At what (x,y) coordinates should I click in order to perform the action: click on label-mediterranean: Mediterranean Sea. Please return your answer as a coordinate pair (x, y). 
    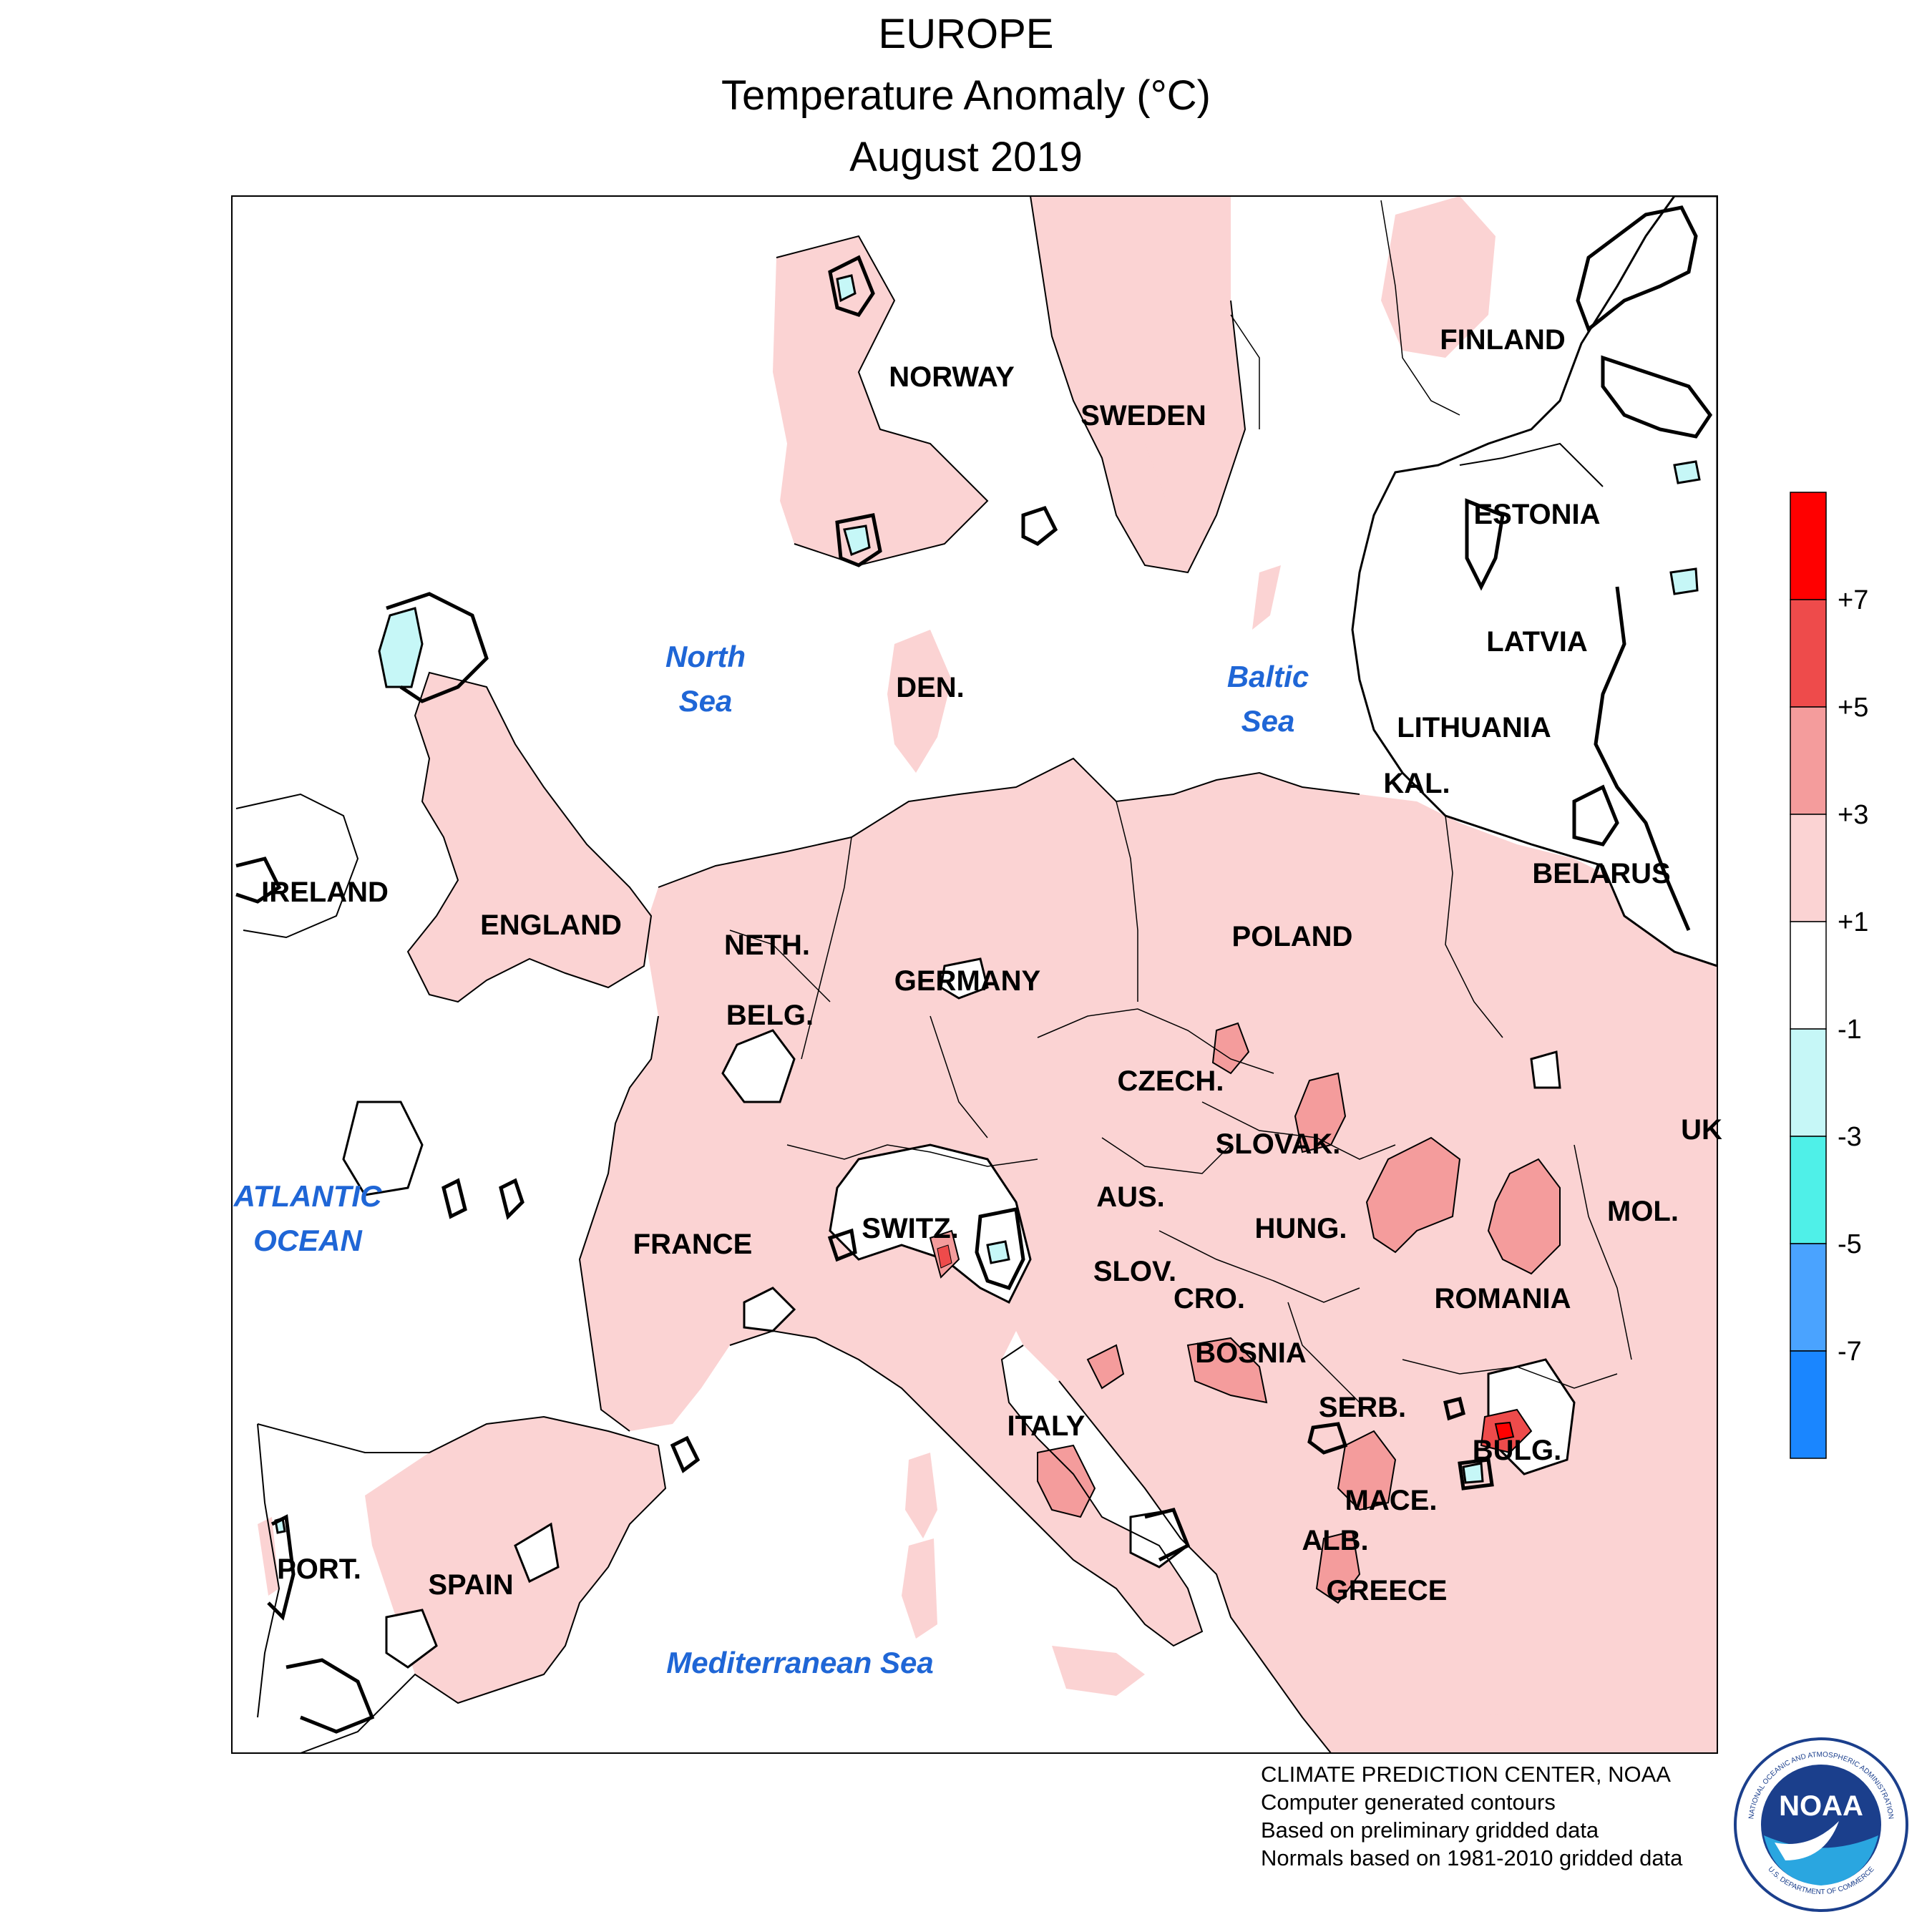
    Looking at the image, I should click on (800, 1662).